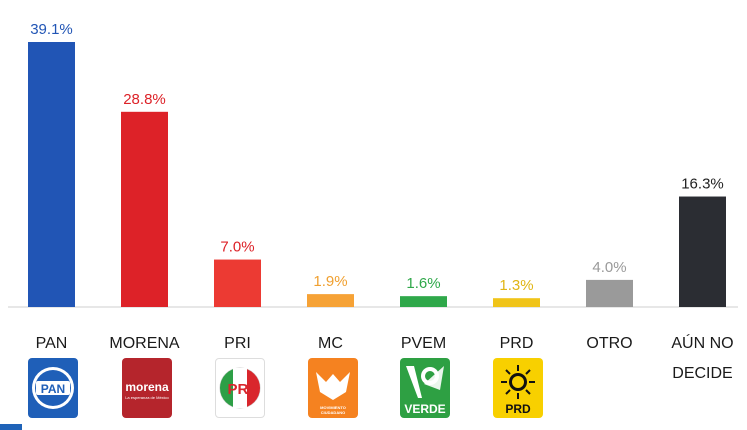 Image resolution: width=747 pixels, height=430 pixels. What do you see at coordinates (330, 300) in the screenshot?
I see `bar-mc` at bounding box center [330, 300].